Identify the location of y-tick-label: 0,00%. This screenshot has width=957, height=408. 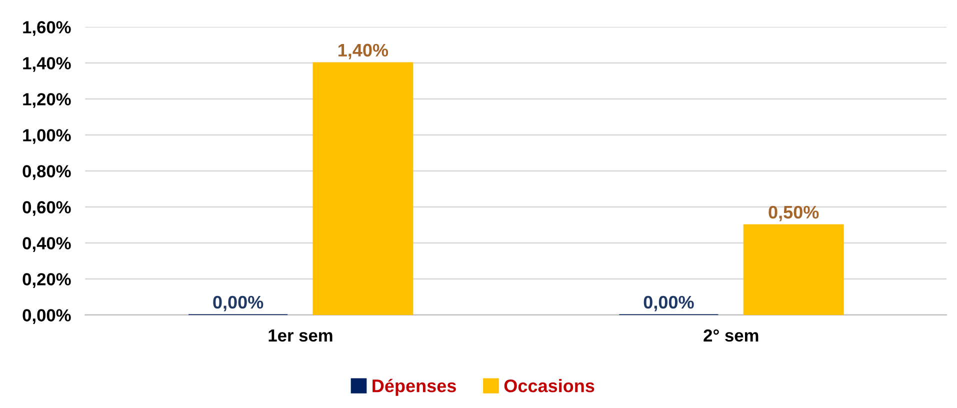
(46, 316).